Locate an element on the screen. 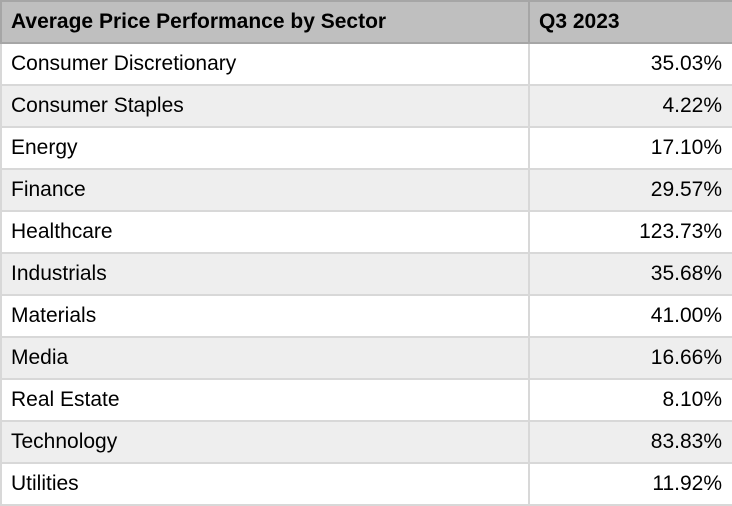  table-row: Real Estate 8.10% is located at coordinates (366, 400).